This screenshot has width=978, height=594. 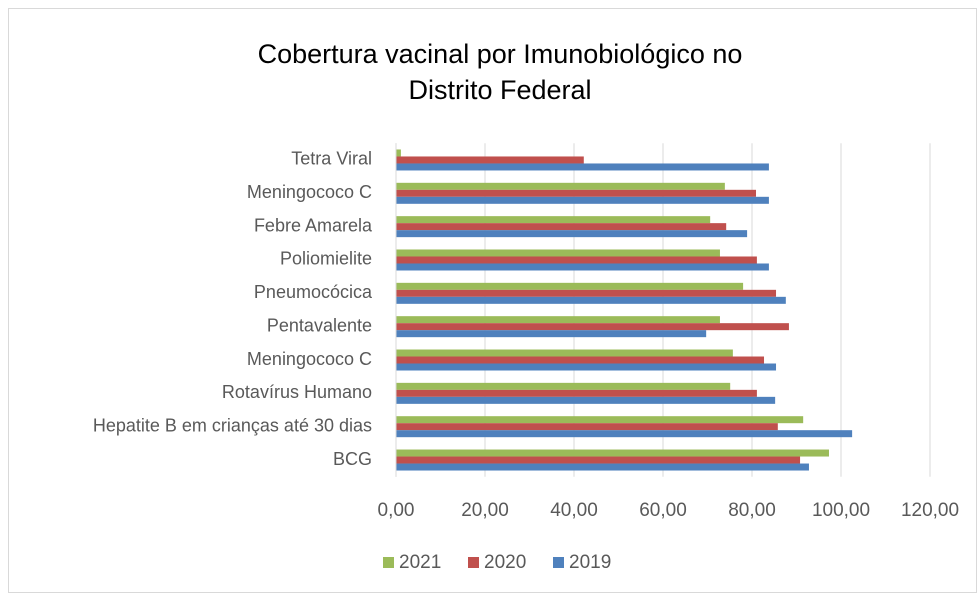 What do you see at coordinates (313, 225) in the screenshot?
I see `y-tick-label: Febre Amarela` at bounding box center [313, 225].